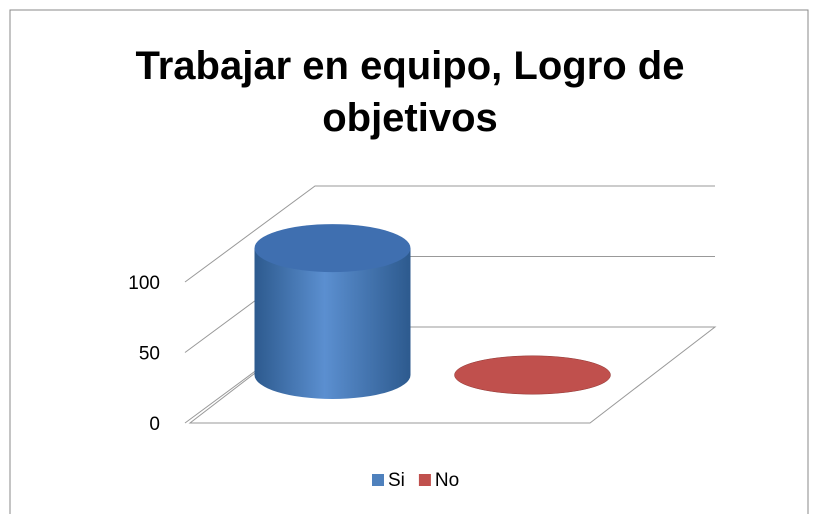 This screenshot has width=819, height=514. What do you see at coordinates (449, 234) in the screenshot?
I see `grid-line` at bounding box center [449, 234].